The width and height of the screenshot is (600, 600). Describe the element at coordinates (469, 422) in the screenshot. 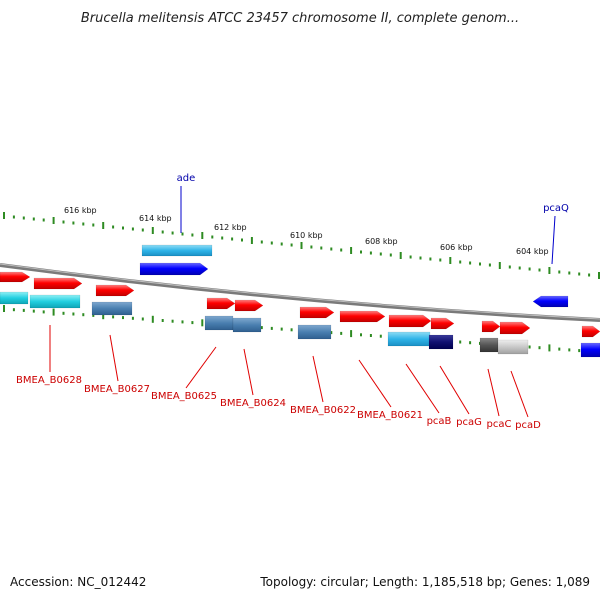

I see `gene-label: pcaG` at that location.